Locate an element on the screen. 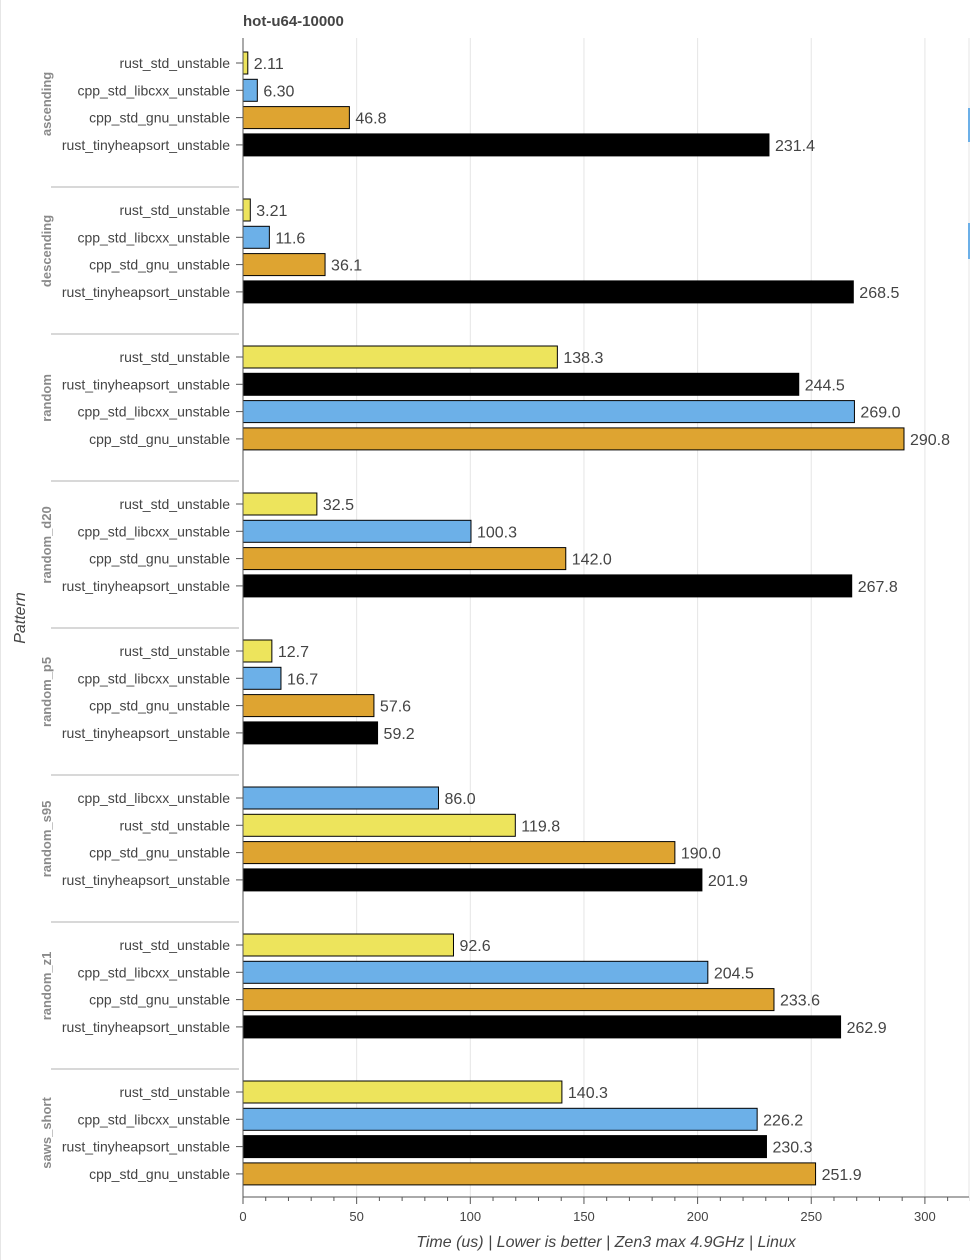  group-label: saws_short is located at coordinates (46, 1133).